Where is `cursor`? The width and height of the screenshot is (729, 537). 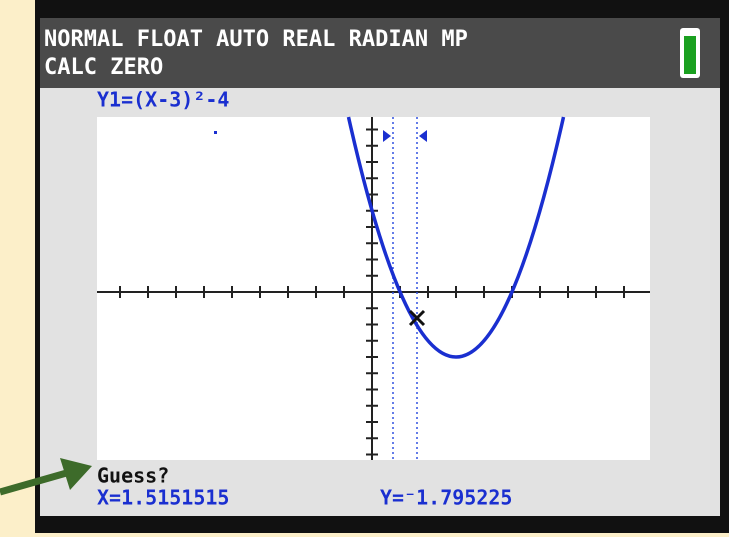 cursor is located at coordinates (417, 318).